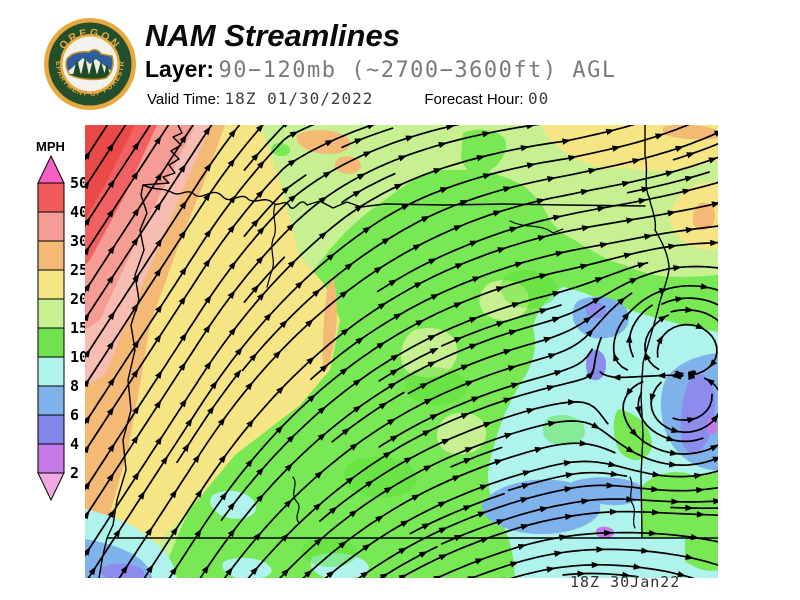 This screenshot has width=800, height=600. Describe the element at coordinates (329, 324) in the screenshot. I see `region-orange-streak` at that location.